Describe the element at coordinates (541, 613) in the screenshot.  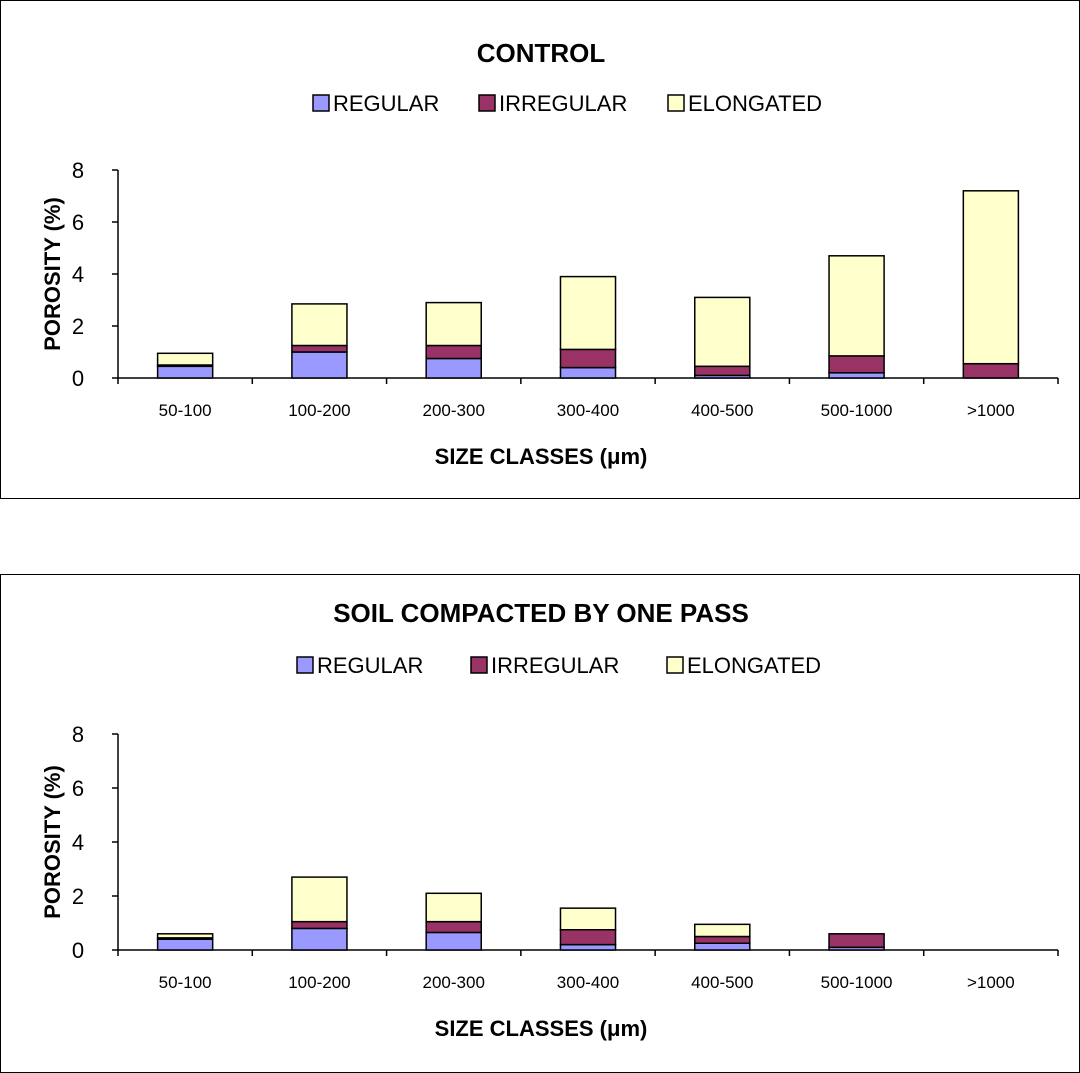
I see `chart-title: SOIL COMPACTED BY ONE PASS` at that location.